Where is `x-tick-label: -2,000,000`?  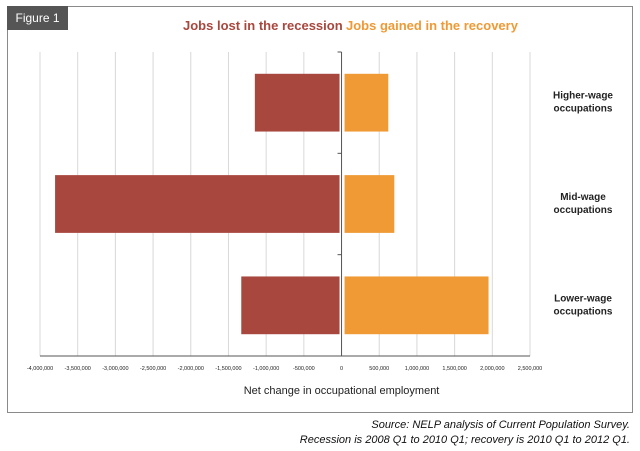 x-tick-label: -2,000,000 is located at coordinates (191, 369).